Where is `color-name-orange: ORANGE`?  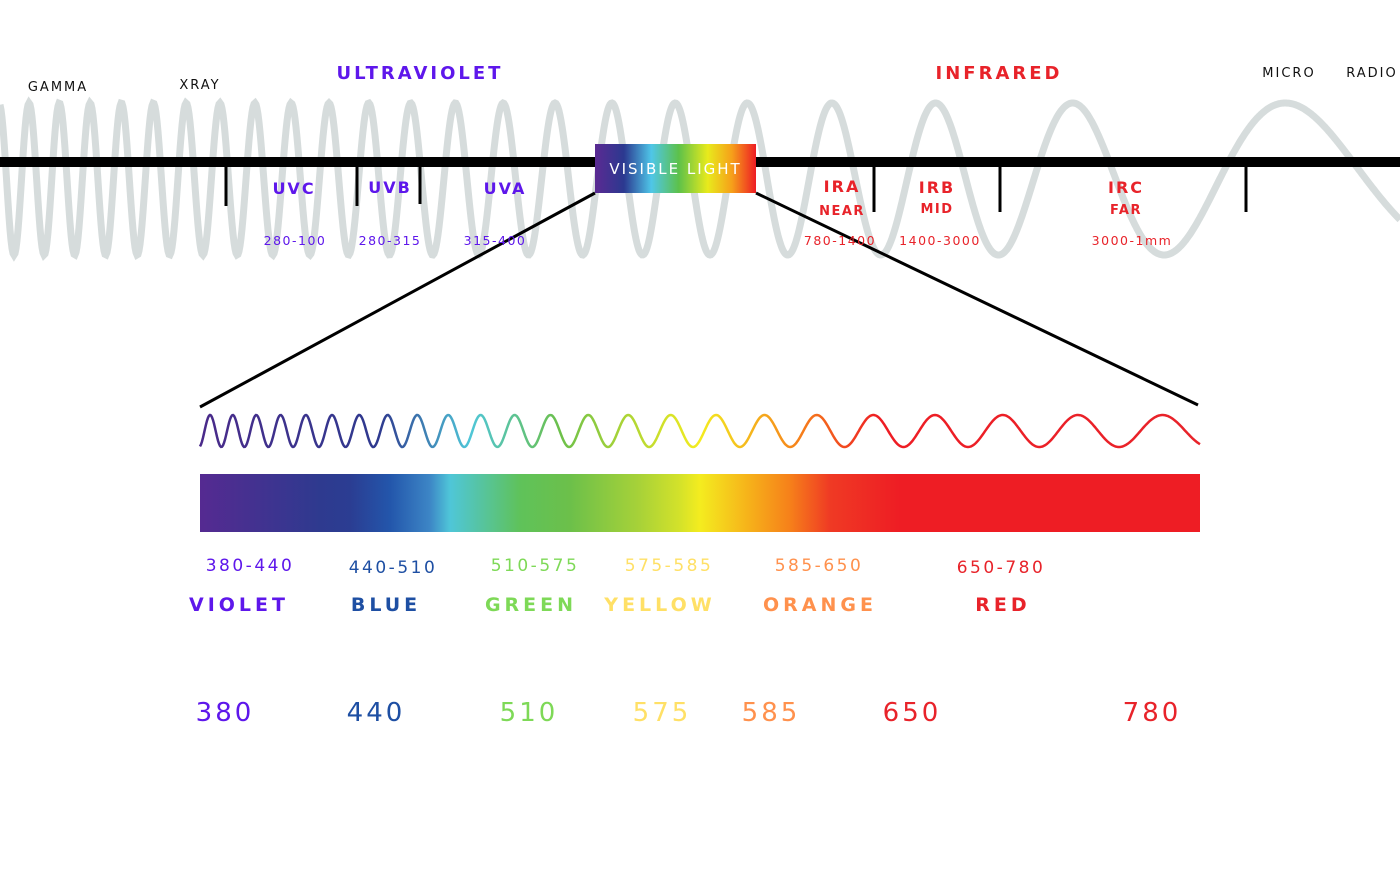
color-name-orange: ORANGE is located at coordinates (820, 605).